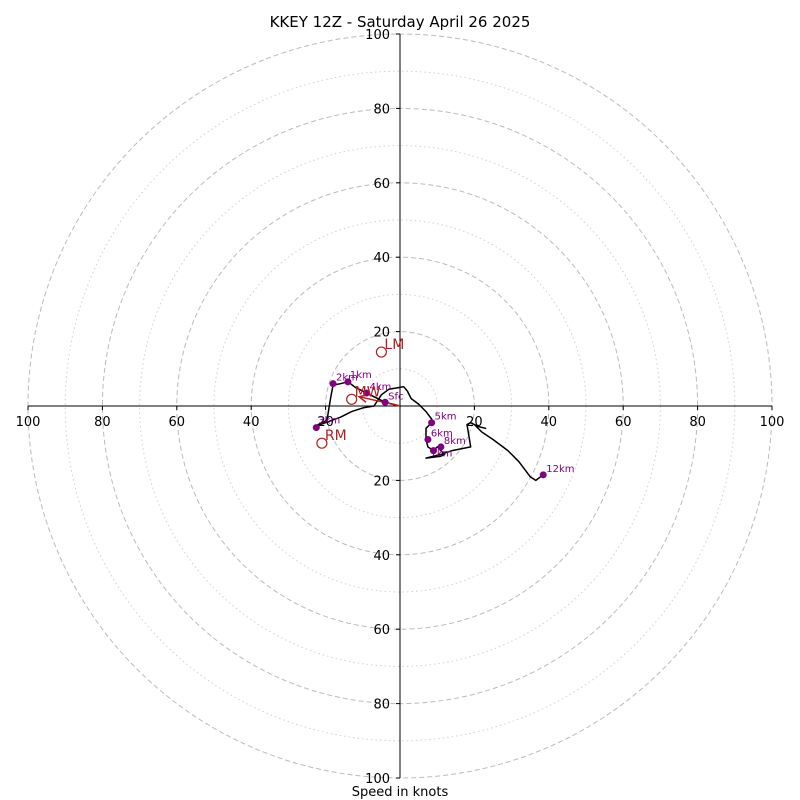 The image size is (800, 800). Describe the element at coordinates (379, 401) in the screenshot. I see `mean-shear-arrow` at that location.